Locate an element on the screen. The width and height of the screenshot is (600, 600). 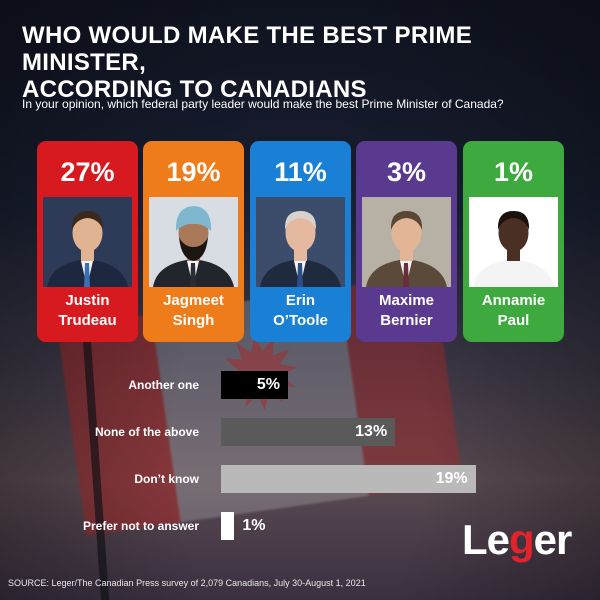
leader-name-line: Annamie is located at coordinates (513, 300).